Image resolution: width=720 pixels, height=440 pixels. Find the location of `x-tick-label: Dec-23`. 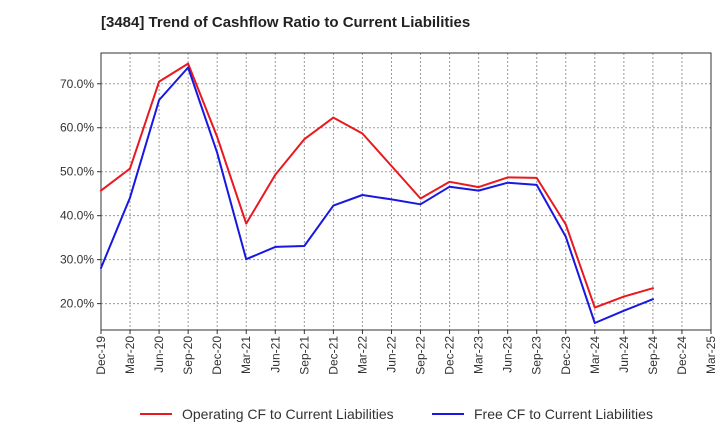

x-tick-label: Dec-23 is located at coordinates (566, 355).